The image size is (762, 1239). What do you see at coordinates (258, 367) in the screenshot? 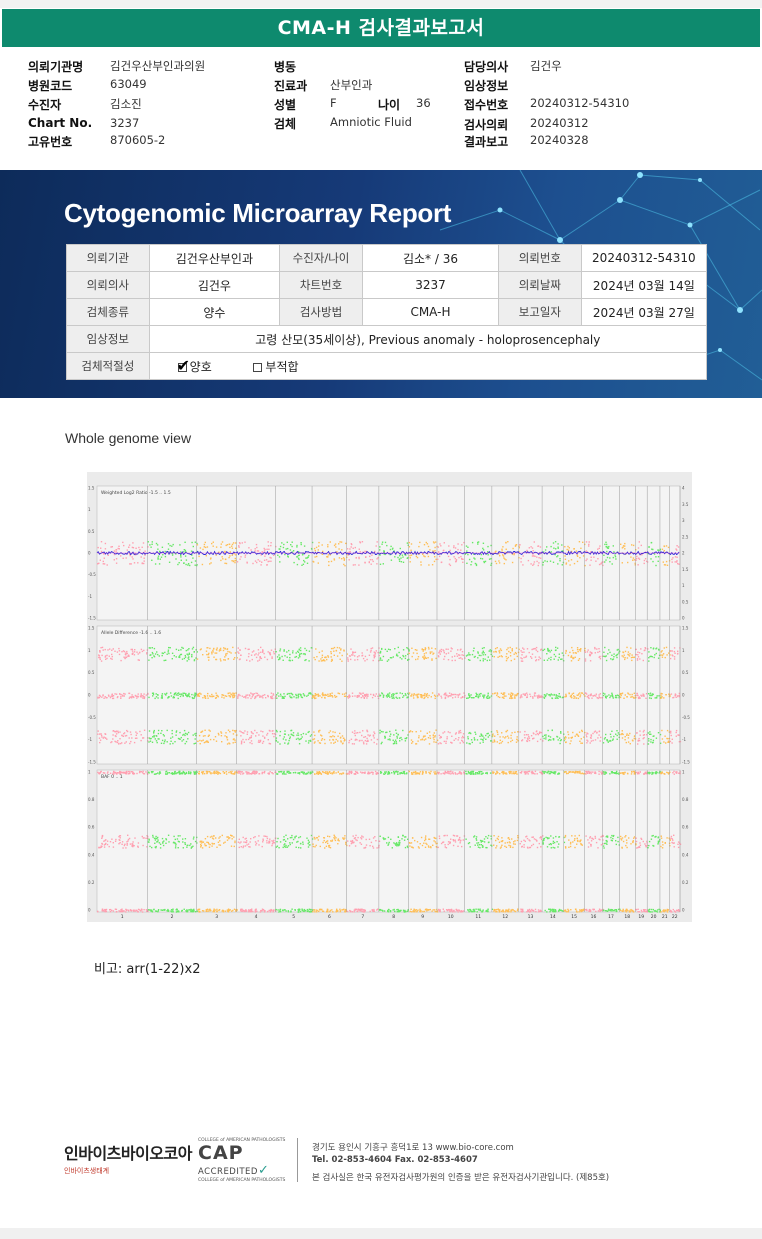
I see `inadequate-checkbox` at bounding box center [258, 367].